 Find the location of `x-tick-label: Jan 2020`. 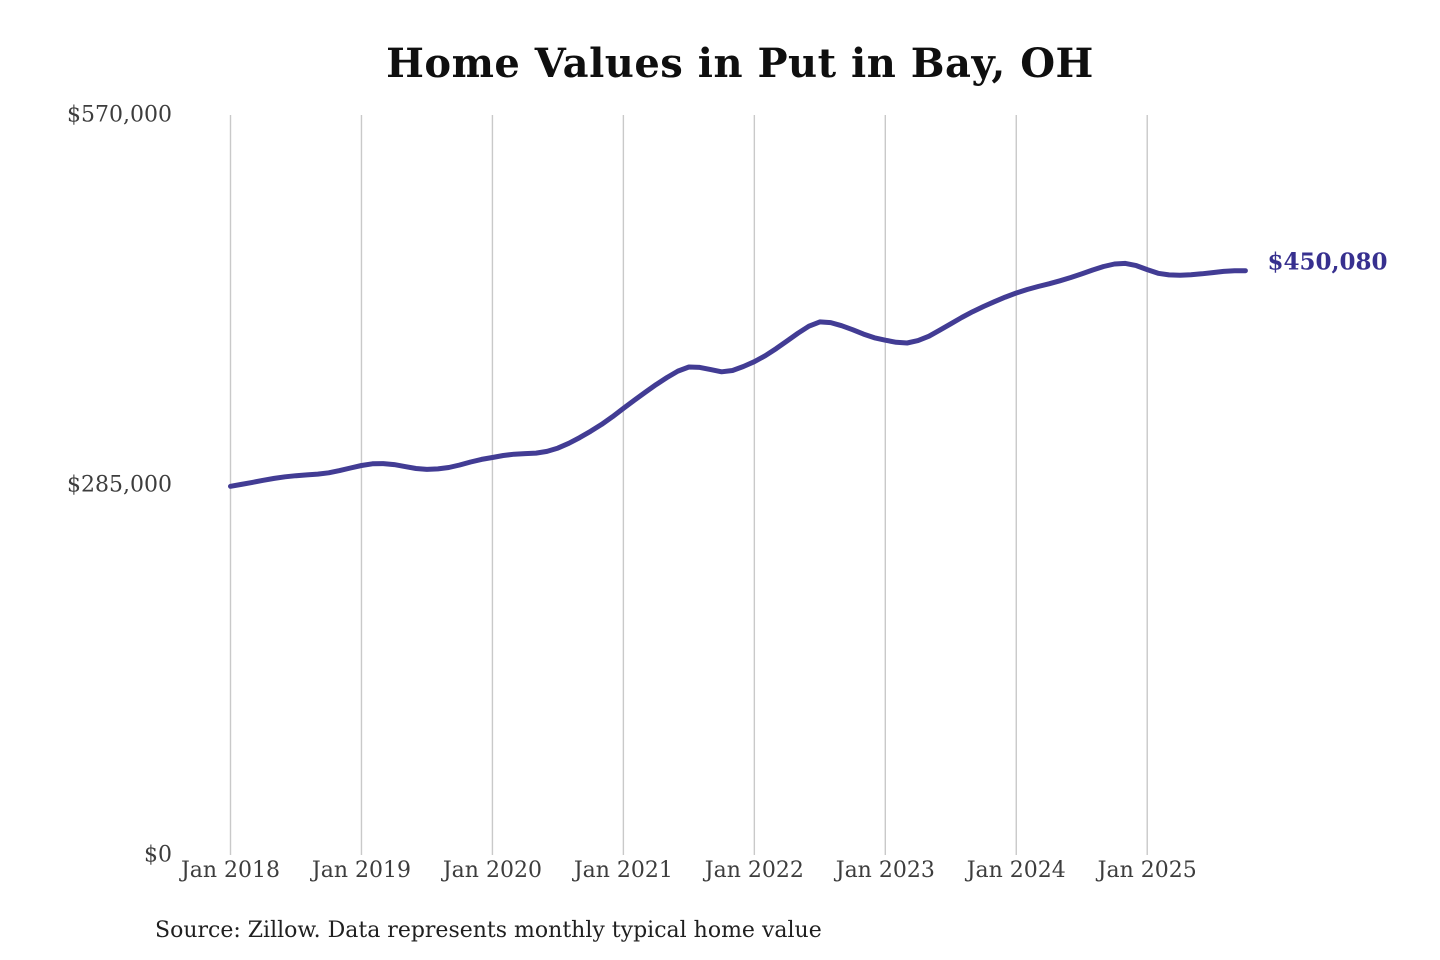

x-tick-label: Jan 2020 is located at coordinates (492, 870).